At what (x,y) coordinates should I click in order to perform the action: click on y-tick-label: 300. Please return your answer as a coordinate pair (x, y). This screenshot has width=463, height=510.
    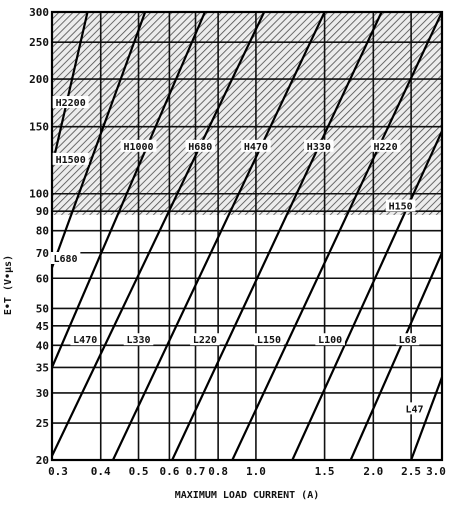
    Looking at the image, I should click on (39, 12).